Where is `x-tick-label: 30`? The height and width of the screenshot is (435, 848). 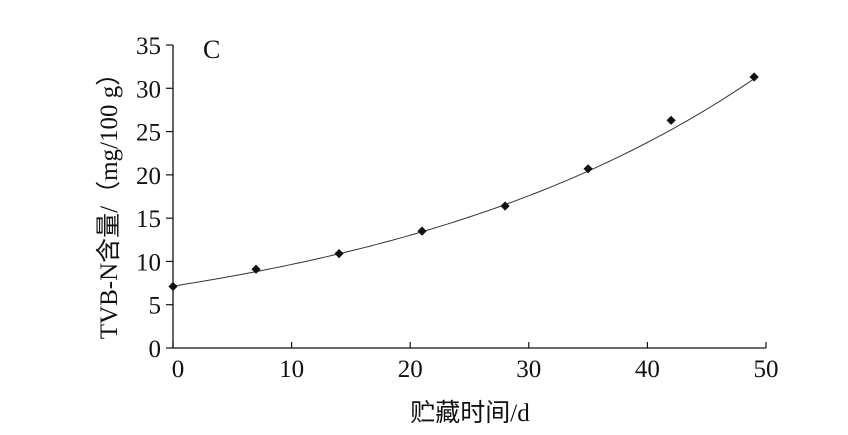
x-tick-label: 30 is located at coordinates (528, 369).